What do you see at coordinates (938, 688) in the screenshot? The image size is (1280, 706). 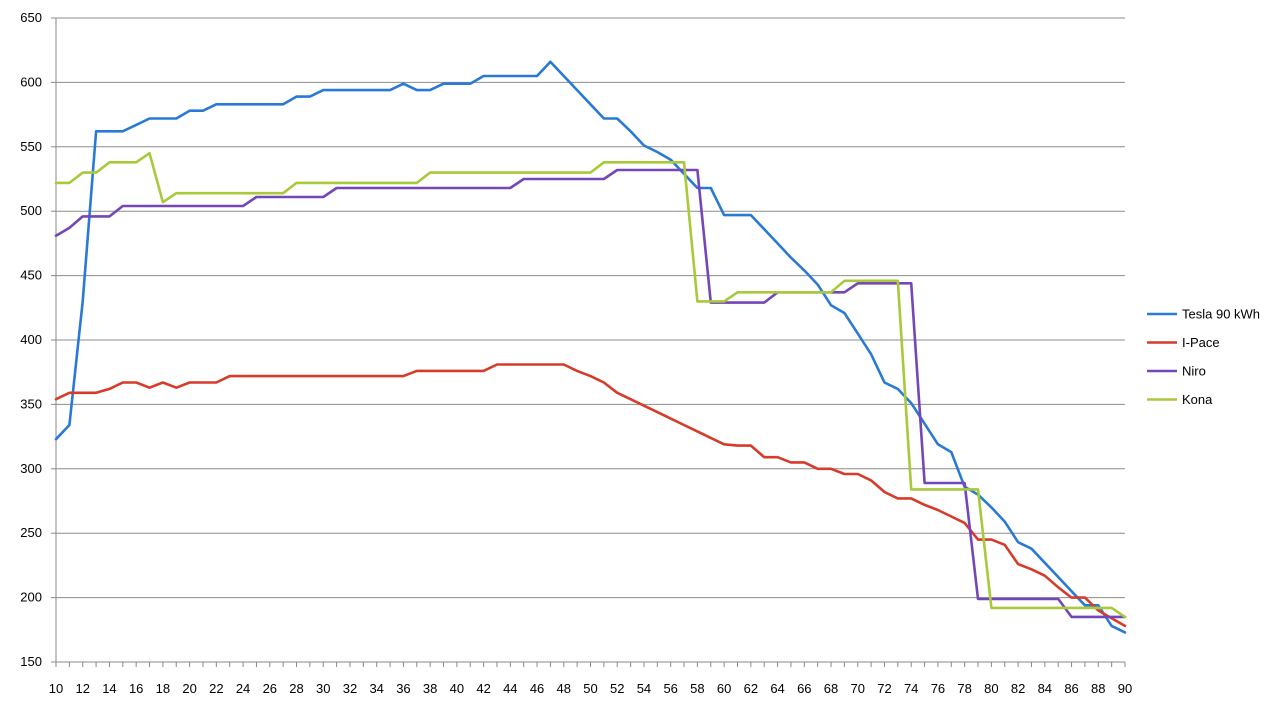 I see `x-tick-label: 76` at bounding box center [938, 688].